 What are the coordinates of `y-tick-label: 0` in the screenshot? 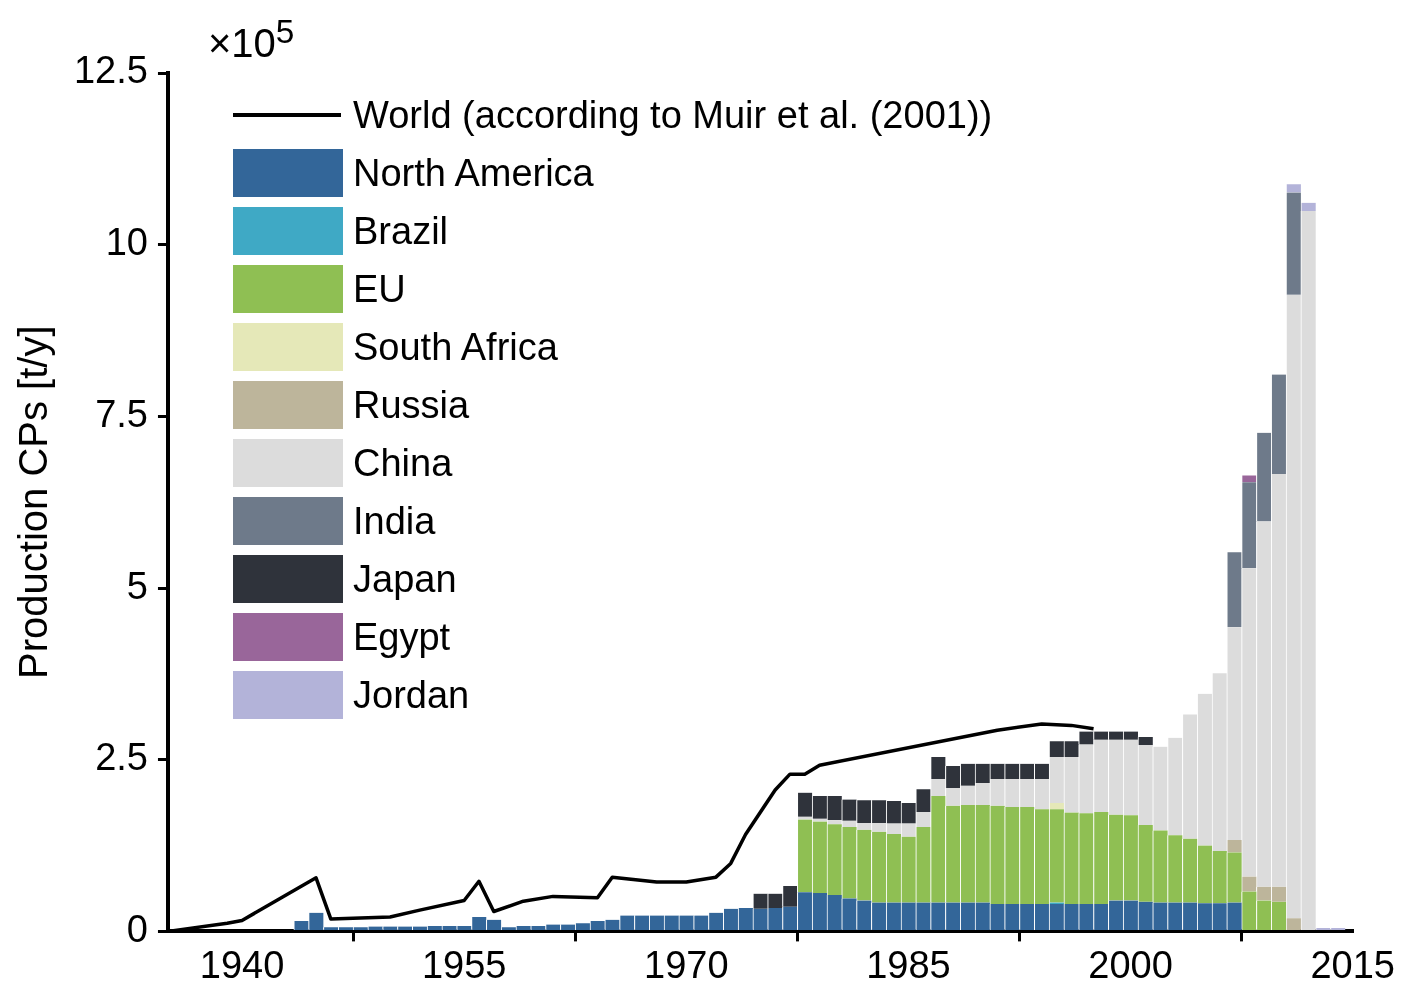 It's located at (137, 928).